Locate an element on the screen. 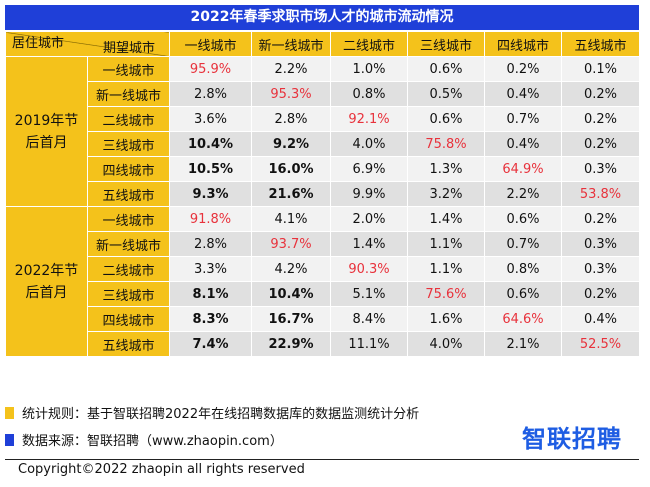  yellow-square-icon is located at coordinates (9, 413).